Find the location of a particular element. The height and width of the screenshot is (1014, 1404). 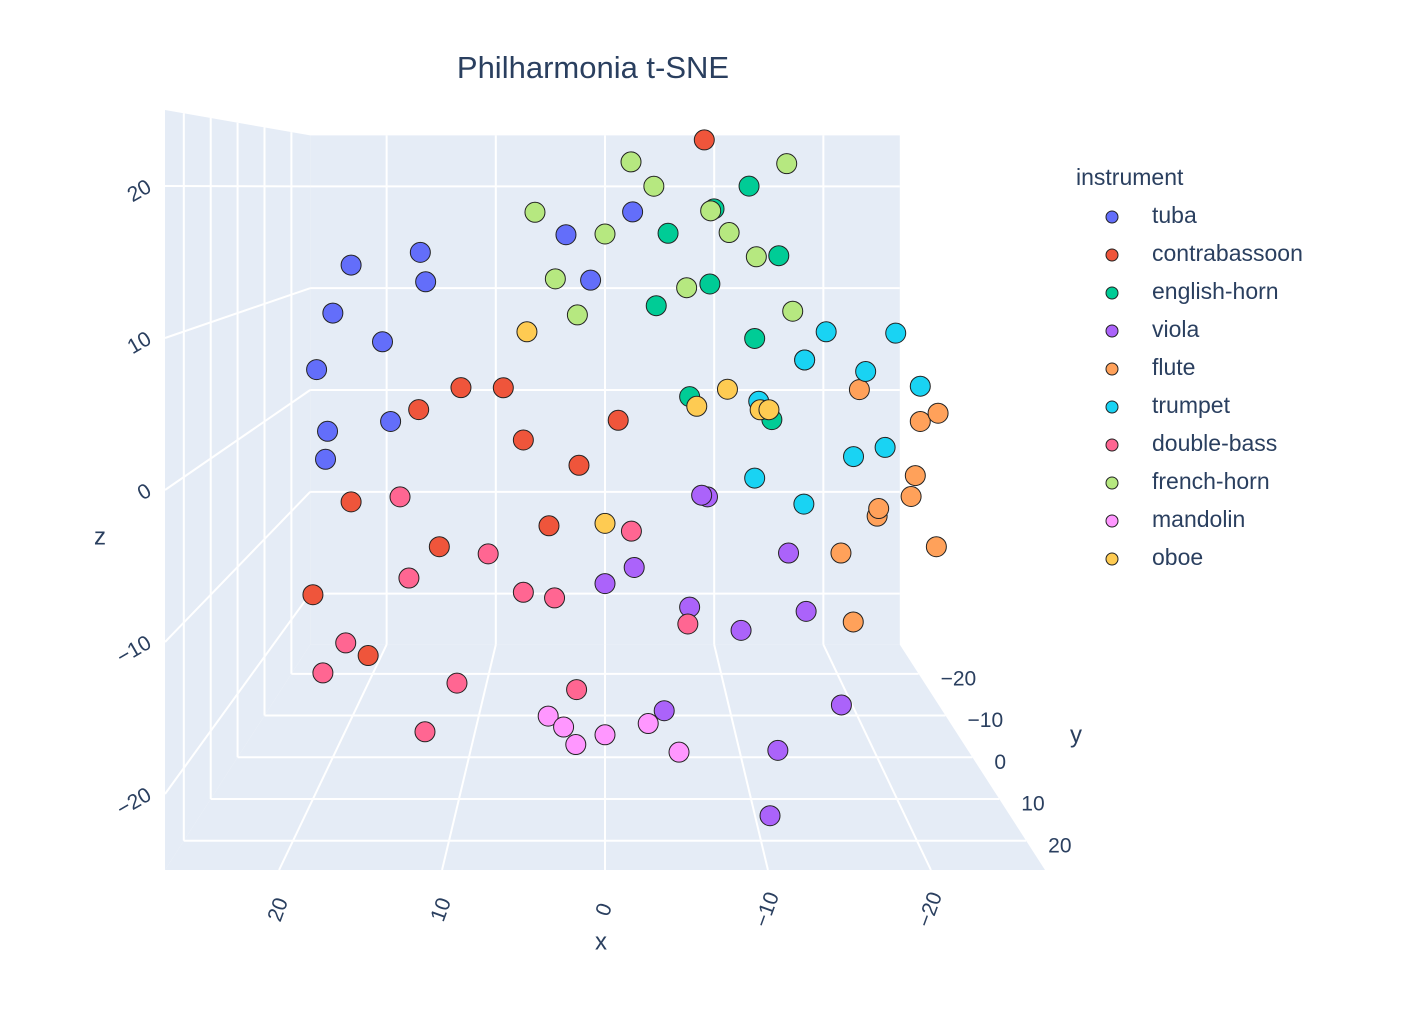

x-tick-label: 0 is located at coordinates (604, 909).